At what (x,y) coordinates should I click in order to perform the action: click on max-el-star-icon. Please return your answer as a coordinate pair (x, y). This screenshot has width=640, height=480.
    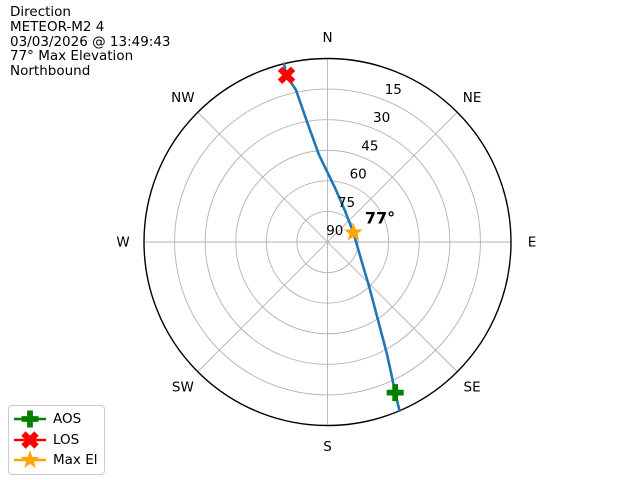
    Looking at the image, I should click on (30, 459).